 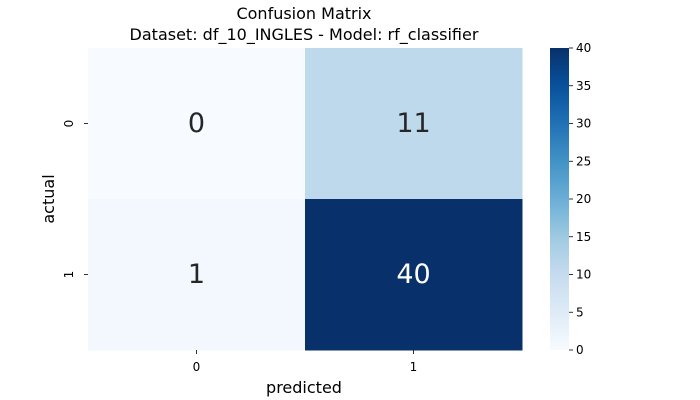 I want to click on colorbar-tick-label-25: 25, so click(x=583, y=161).